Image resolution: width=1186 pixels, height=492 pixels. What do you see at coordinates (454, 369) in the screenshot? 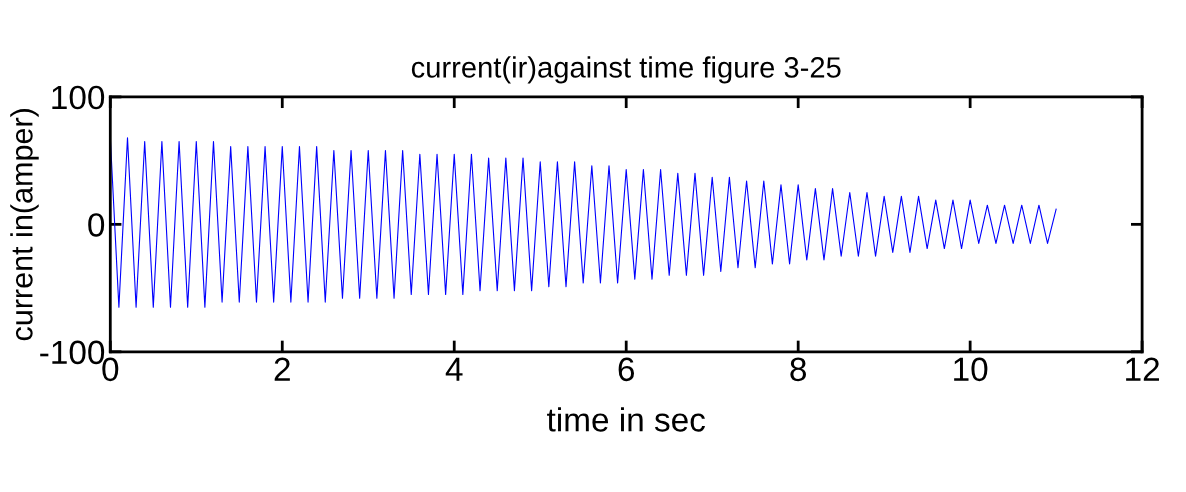
I see `x-tick-label: 4` at bounding box center [454, 369].